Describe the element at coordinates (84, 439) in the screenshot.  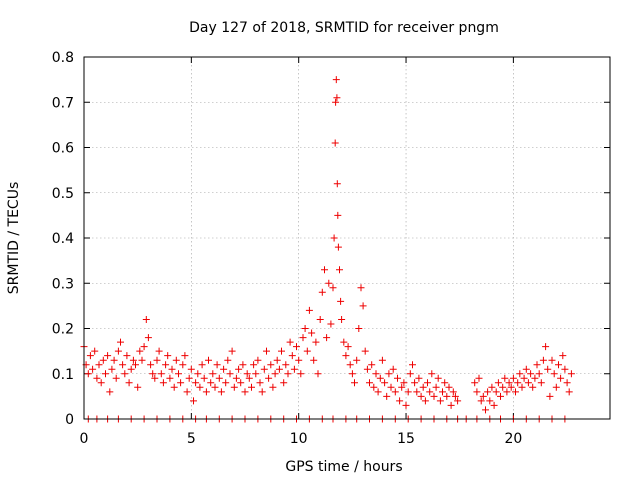
I see `x-tick-label: 0` at that location.